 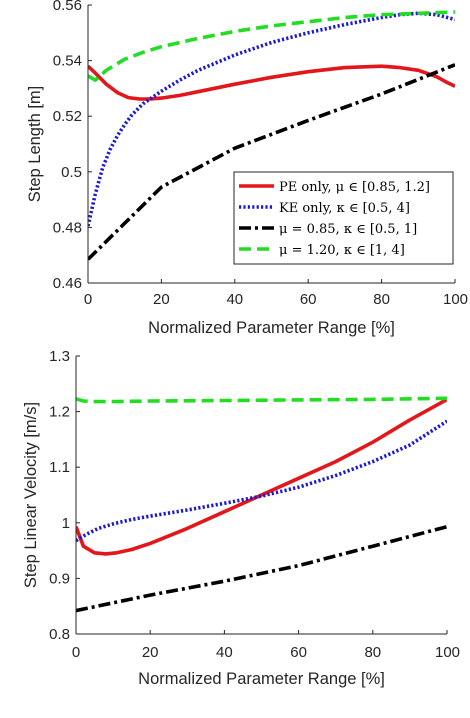 I want to click on y-tick-label: 0.8, so click(x=59, y=634).